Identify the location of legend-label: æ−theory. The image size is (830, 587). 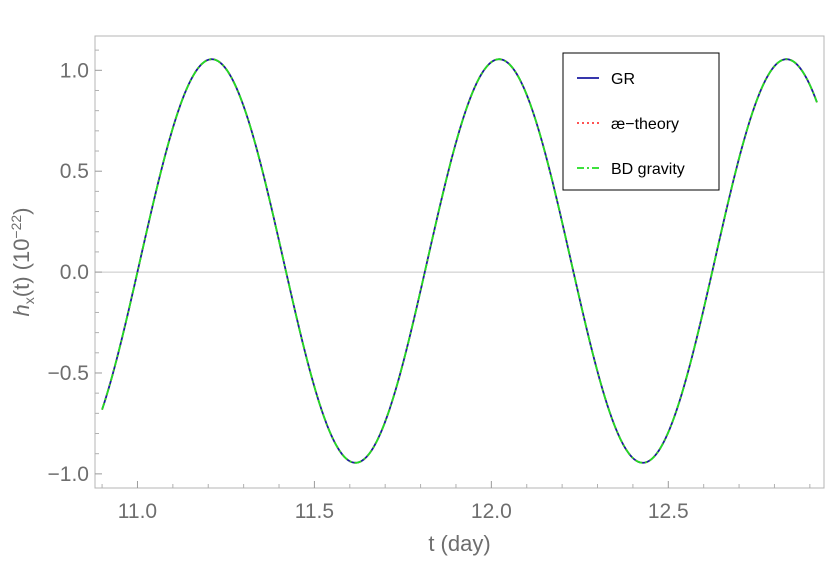
(645, 124).